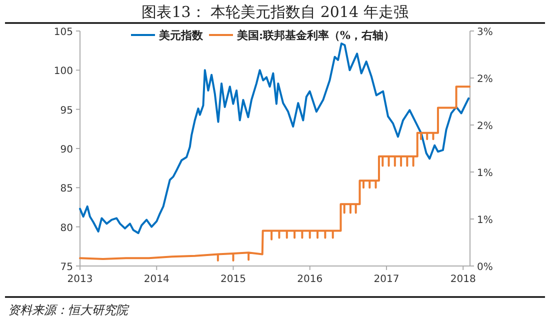 The width and height of the screenshot is (550, 323). I want to click on x-tick-label: 2015, so click(233, 279).